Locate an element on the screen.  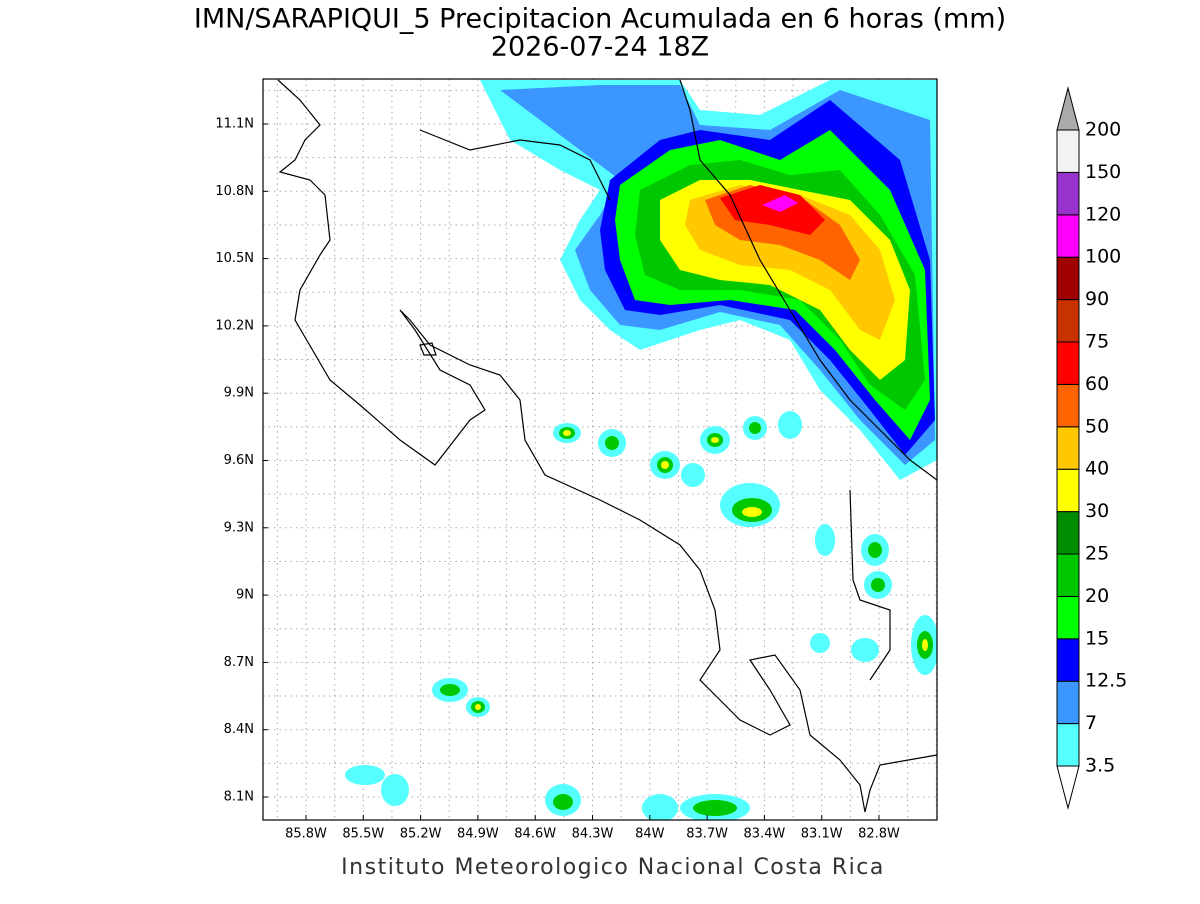
lon-tick-label: 84.9W is located at coordinates (478, 834).